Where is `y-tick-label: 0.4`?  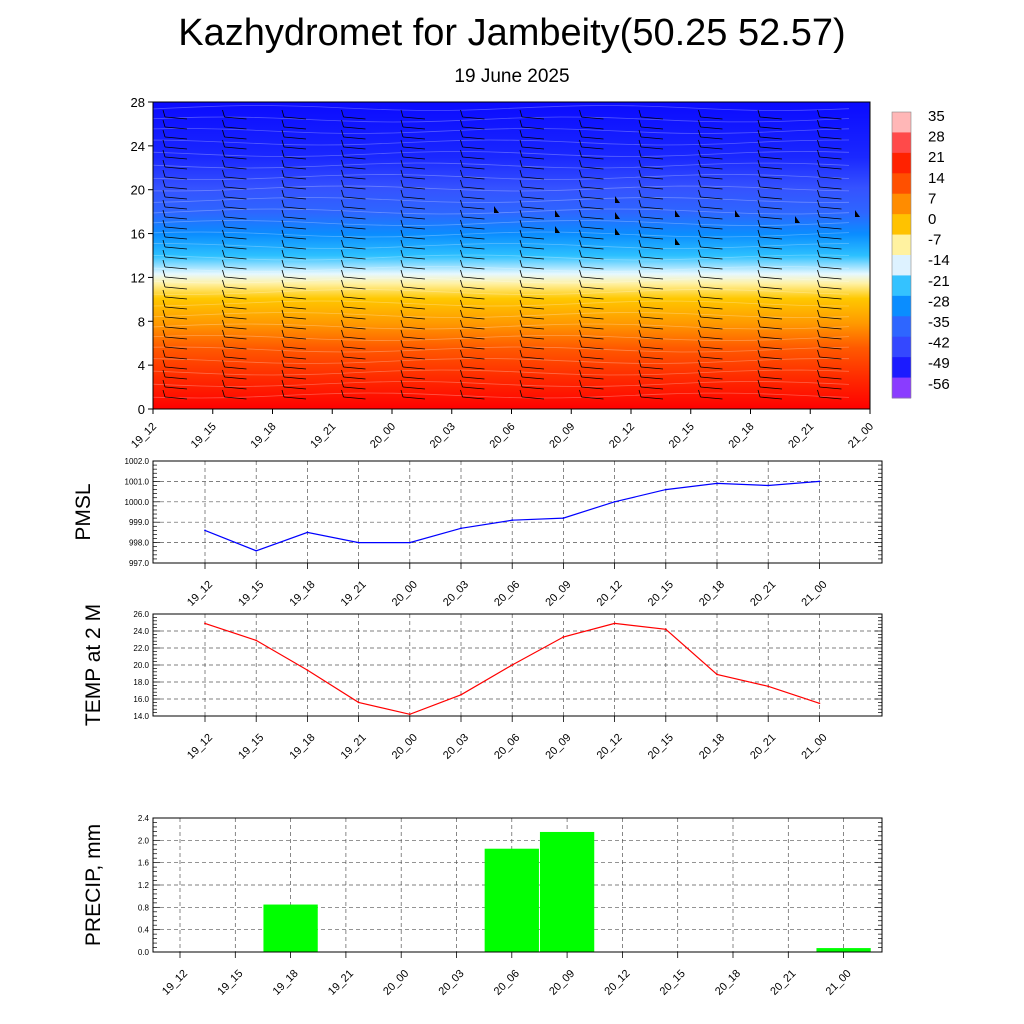
y-tick-label: 0.4 is located at coordinates (144, 930).